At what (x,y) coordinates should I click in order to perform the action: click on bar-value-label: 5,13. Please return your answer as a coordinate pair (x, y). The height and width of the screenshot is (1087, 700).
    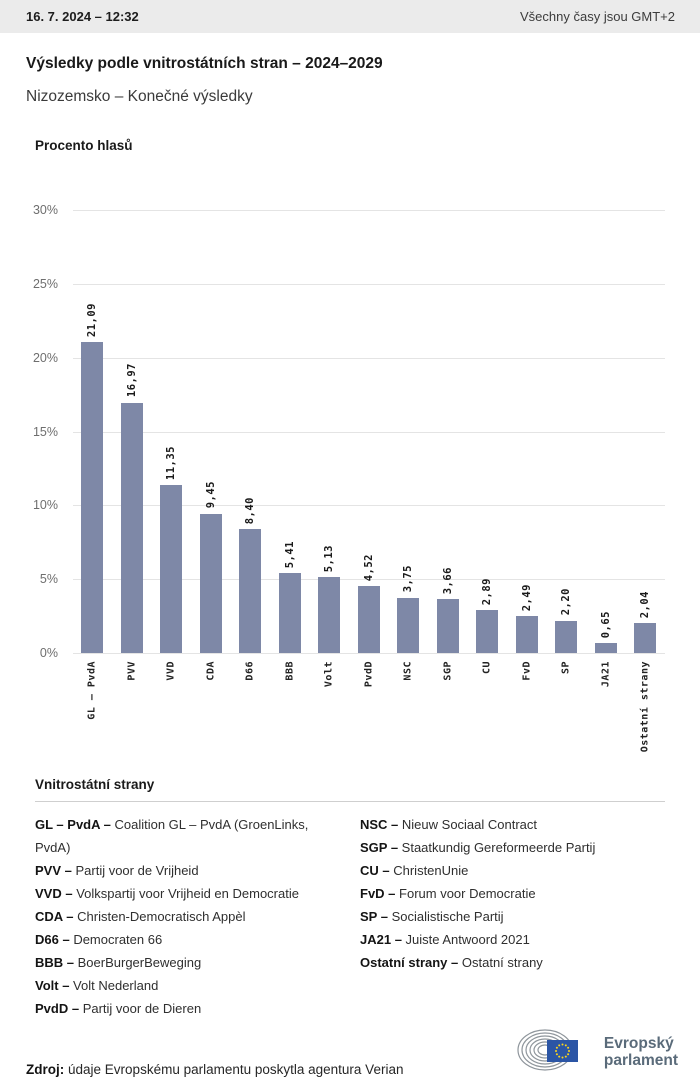
    Looking at the image, I should click on (329, 558).